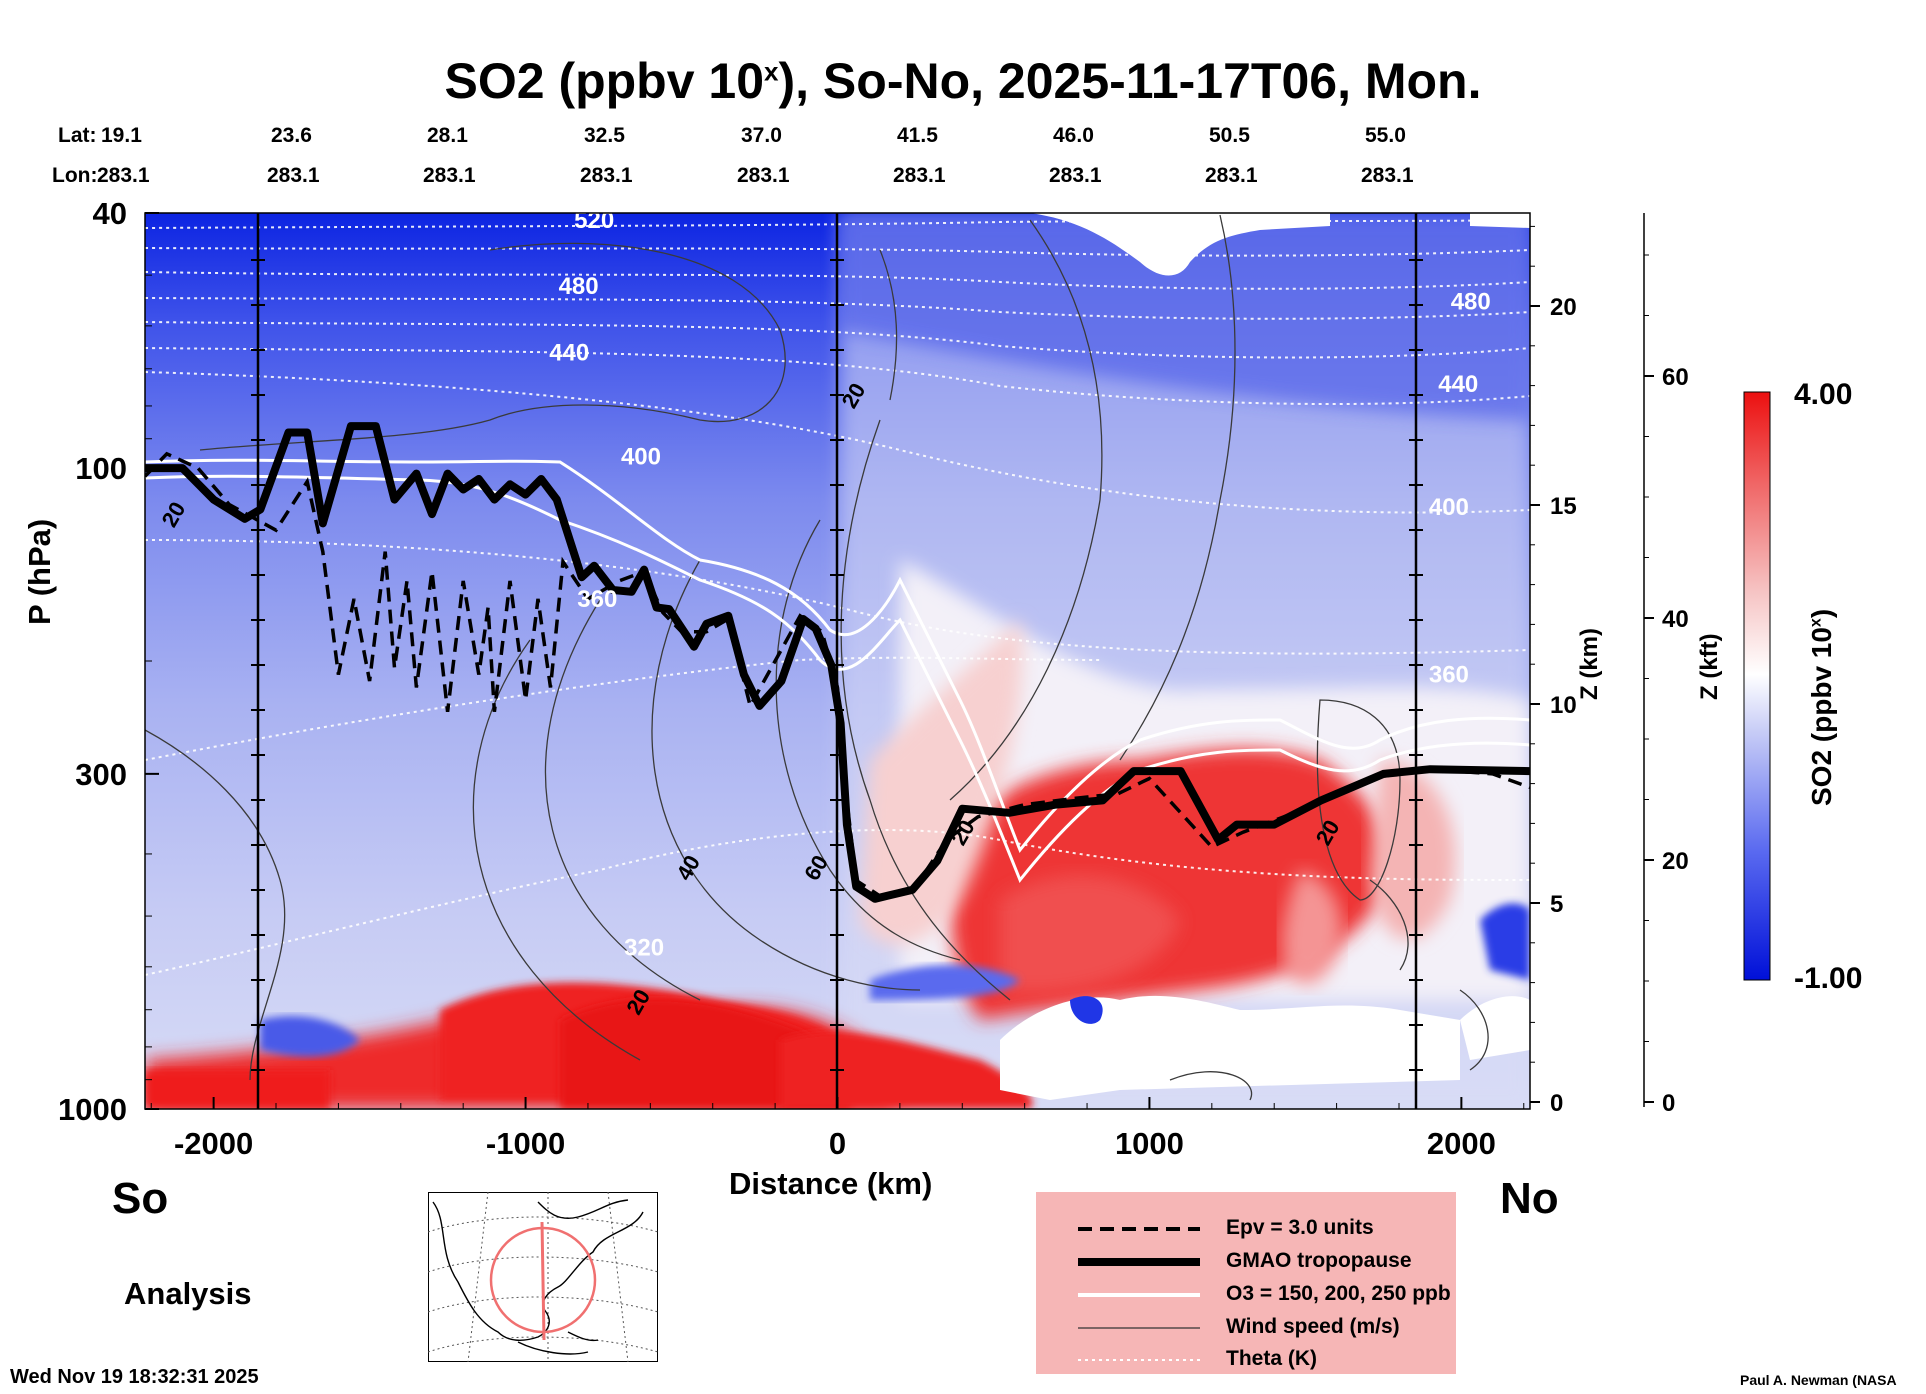 The height and width of the screenshot is (1394, 1926). Describe the element at coordinates (1675, 861) in the screenshot. I see `z-kft-tick-label: 20` at that location.